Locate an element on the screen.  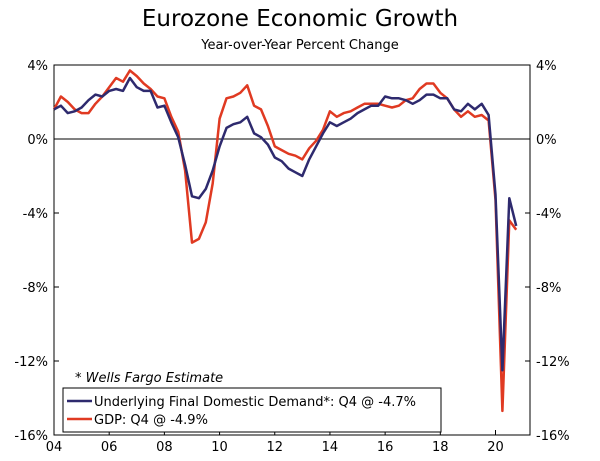
chart-title: Eurozone Economic Growth is located at coordinates (300, 19).